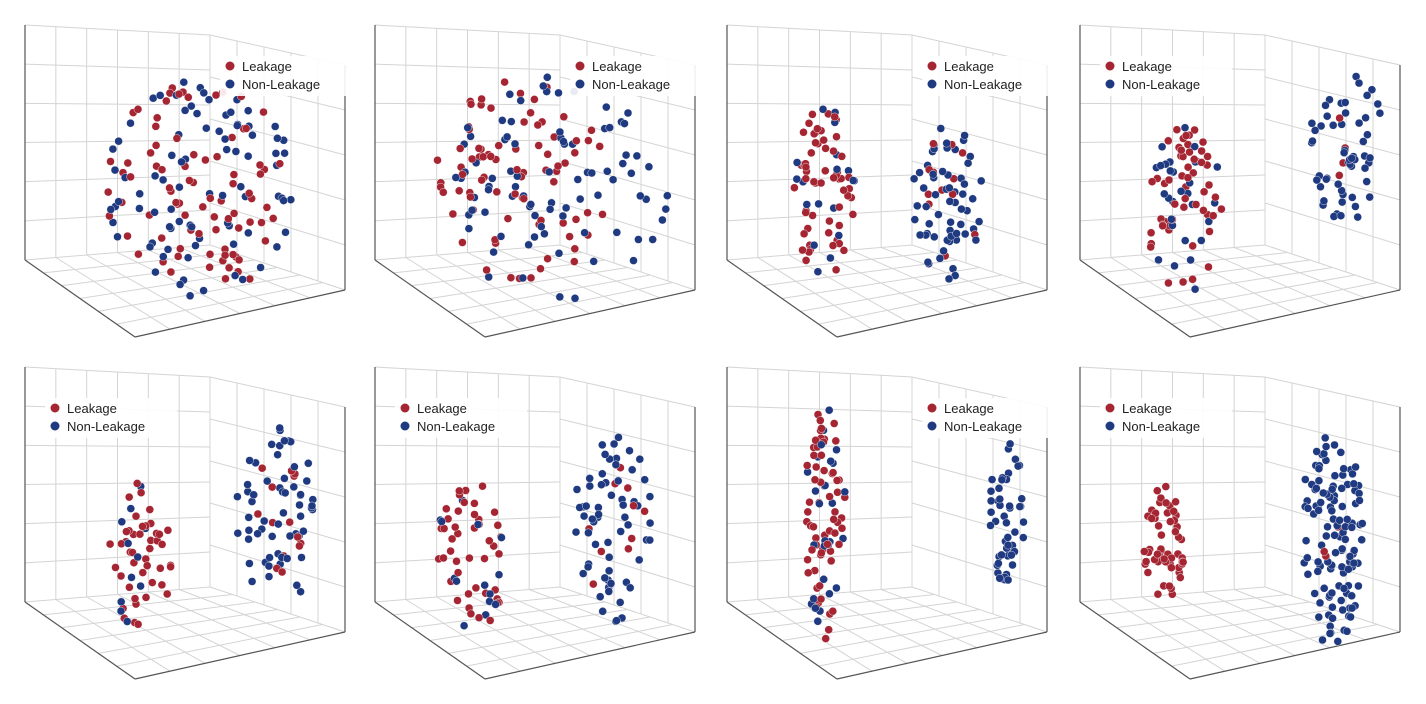  I want to click on scatter-panel-2: Leakage Non-Leakage, so click(538, 181).